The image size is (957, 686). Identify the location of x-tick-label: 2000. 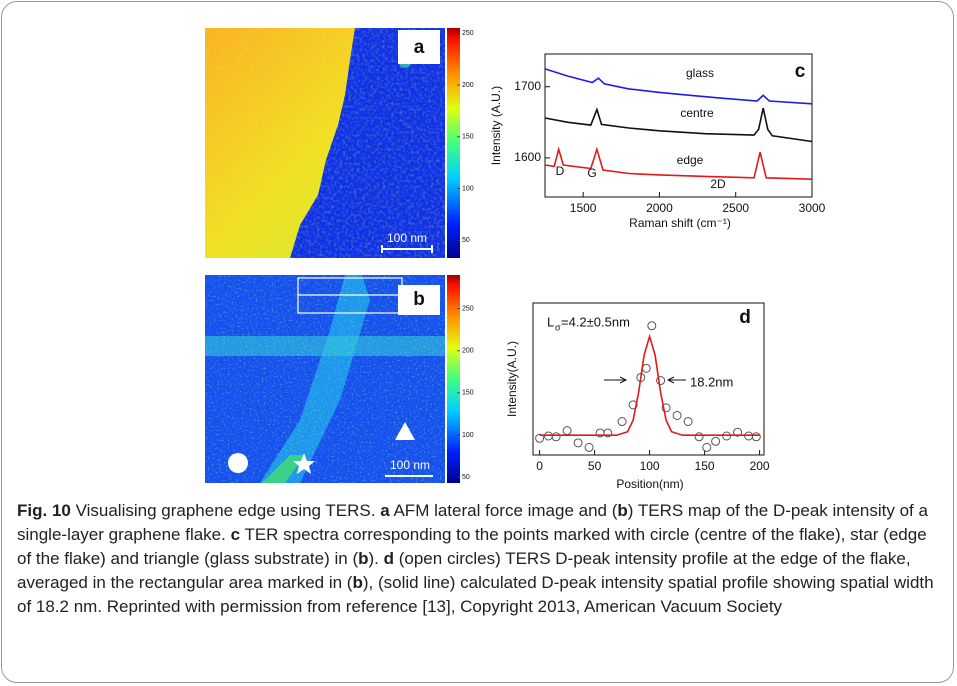
(659, 208).